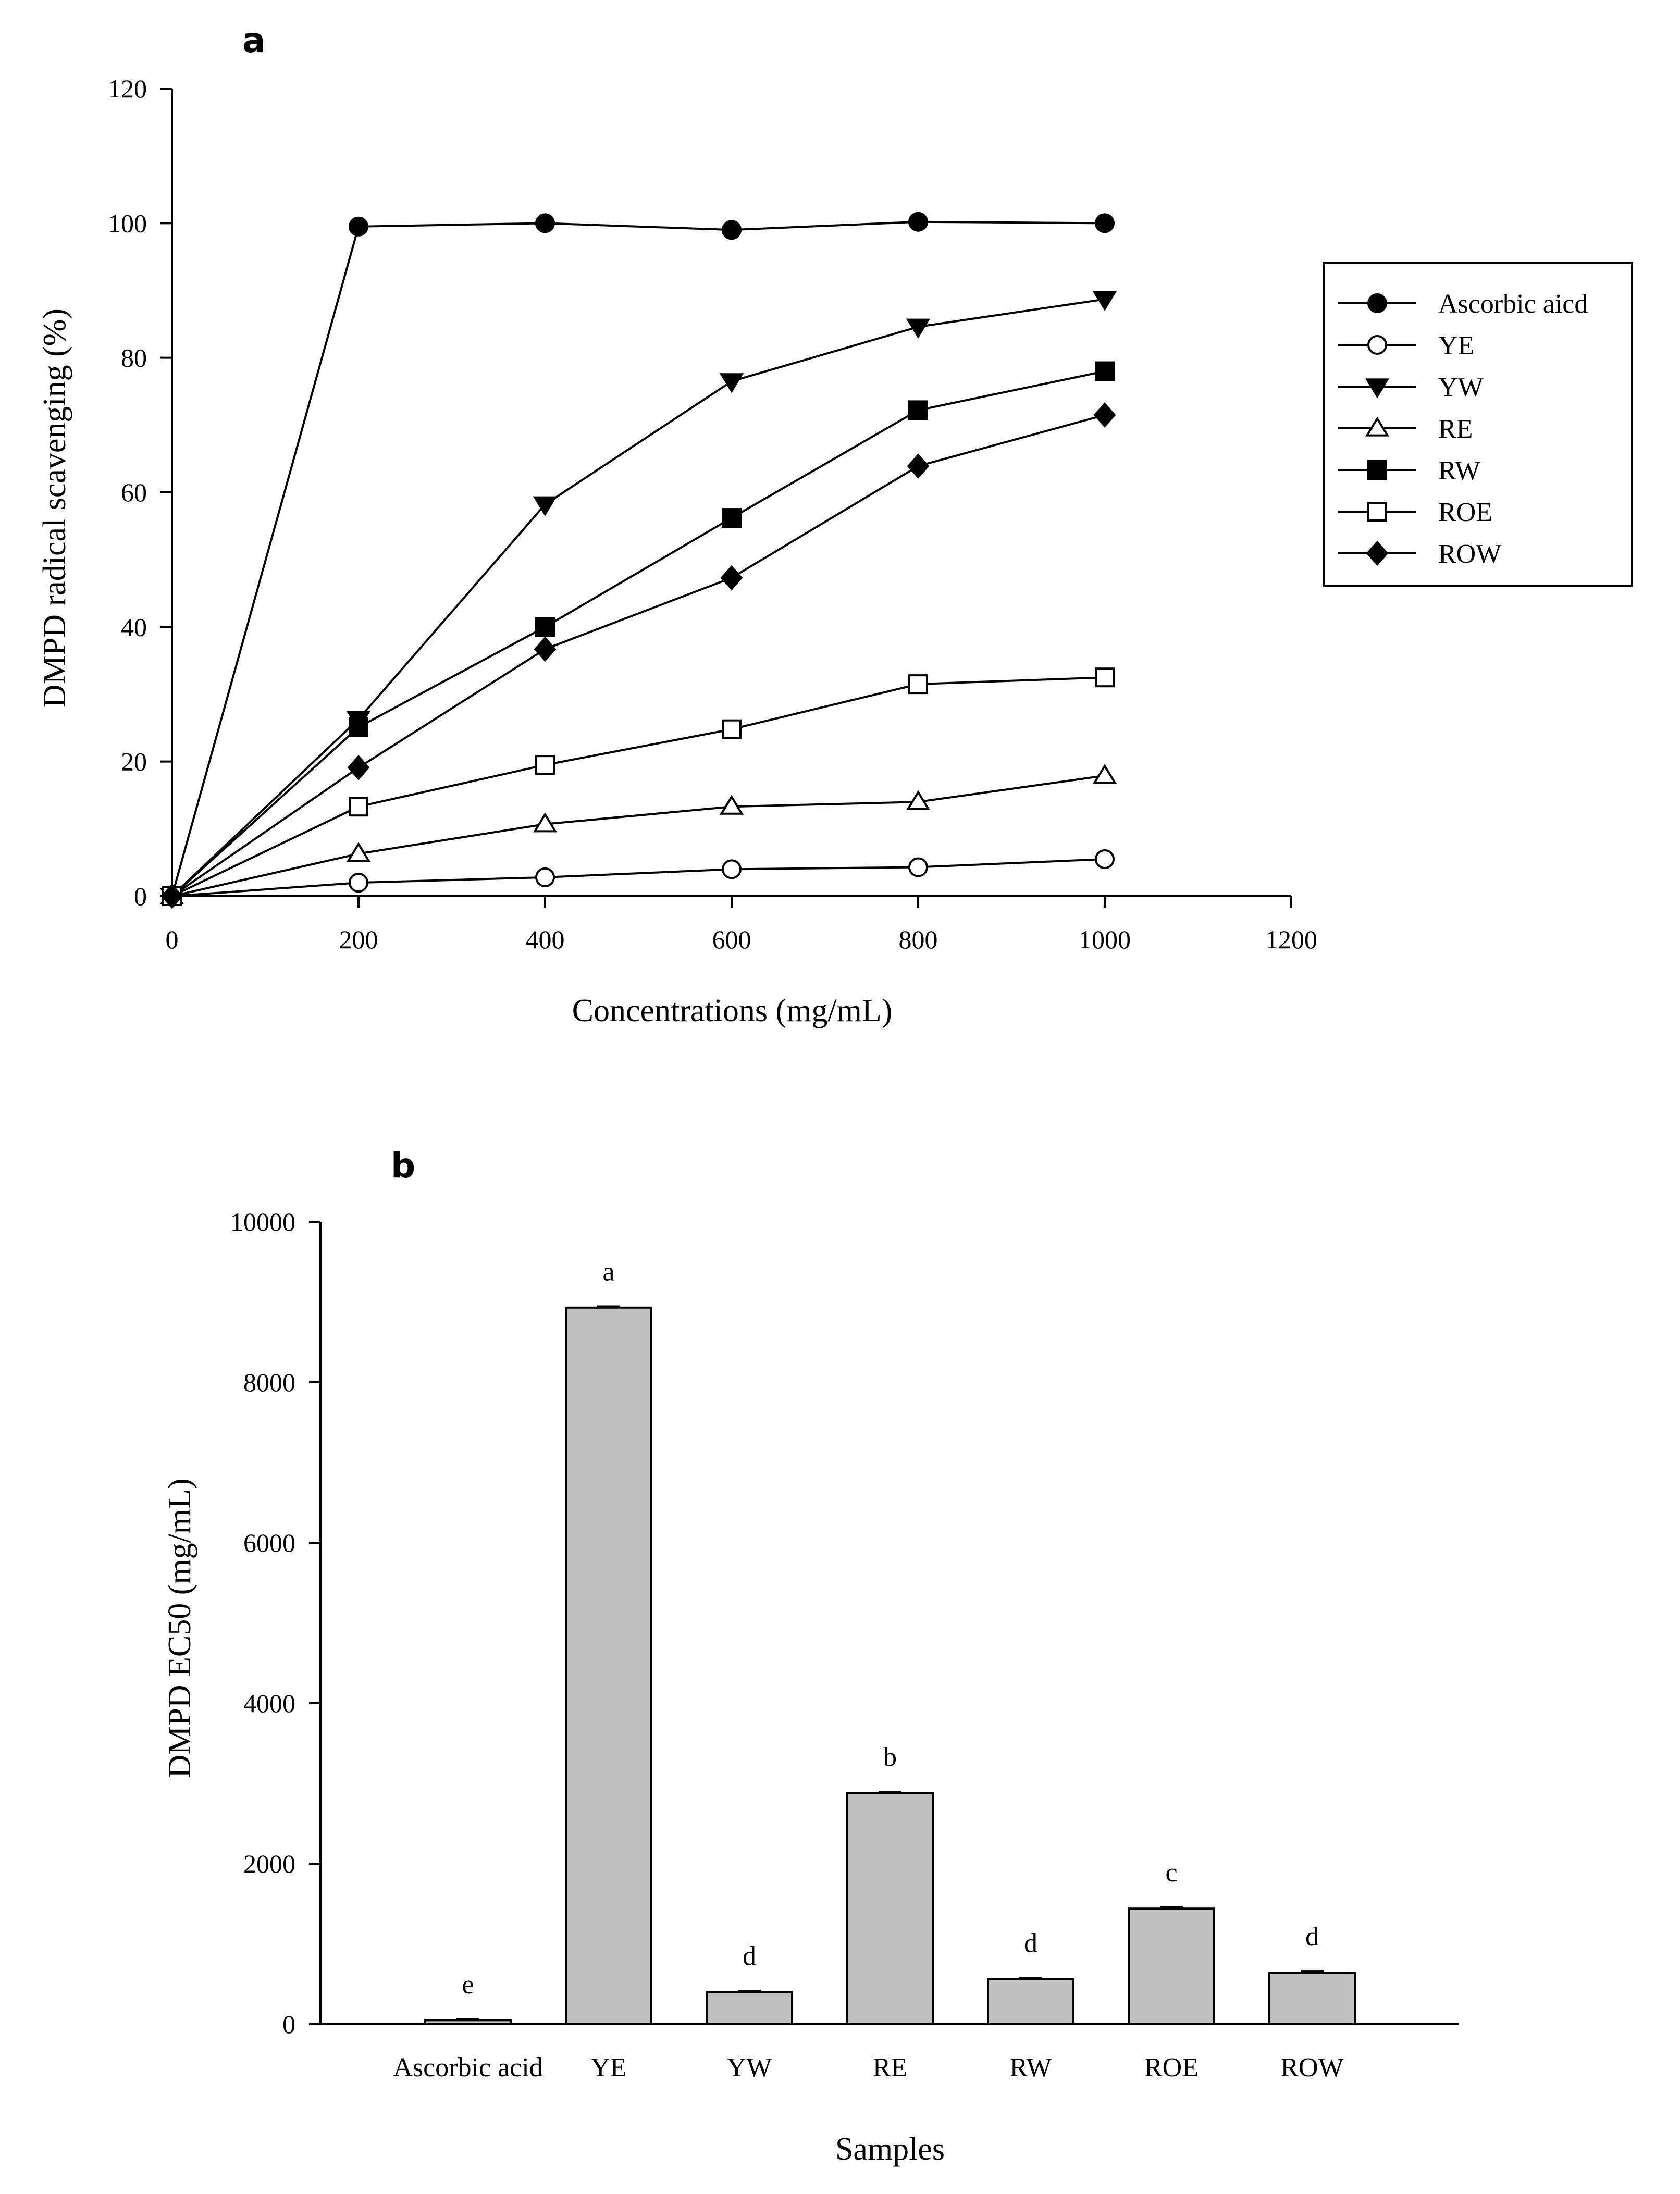  Describe the element at coordinates (1030, 1943) in the screenshot. I see `bar-significance-letter-4: d` at that location.